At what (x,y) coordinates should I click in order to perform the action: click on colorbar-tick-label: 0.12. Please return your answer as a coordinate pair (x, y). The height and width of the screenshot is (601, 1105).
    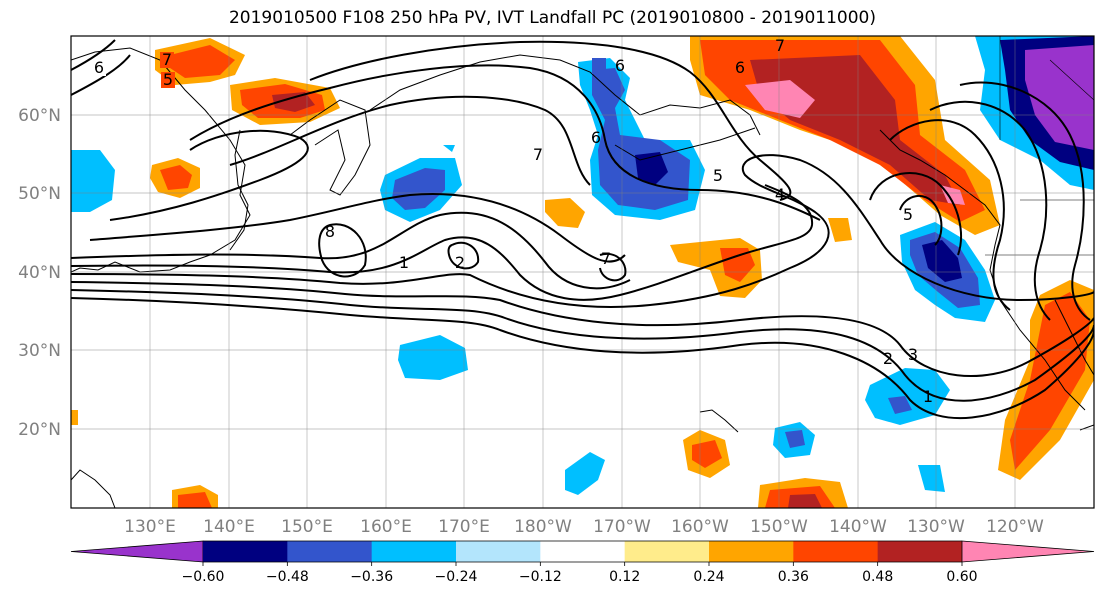
    Looking at the image, I should click on (624, 577).